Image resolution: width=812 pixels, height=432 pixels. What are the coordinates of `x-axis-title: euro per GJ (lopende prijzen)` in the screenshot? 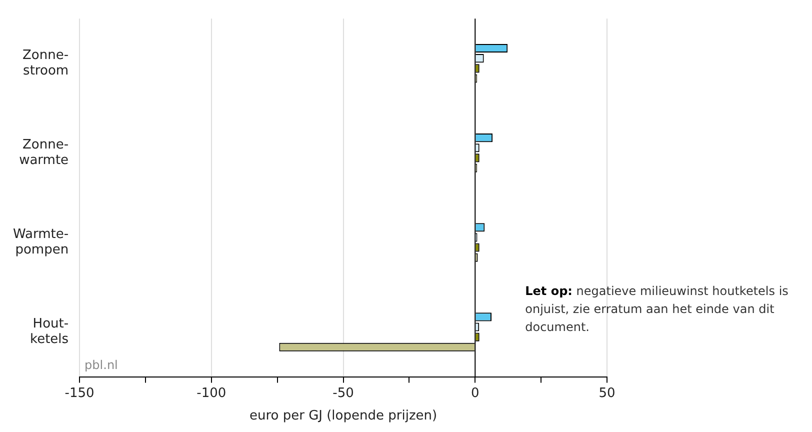 It's located at (343, 416).